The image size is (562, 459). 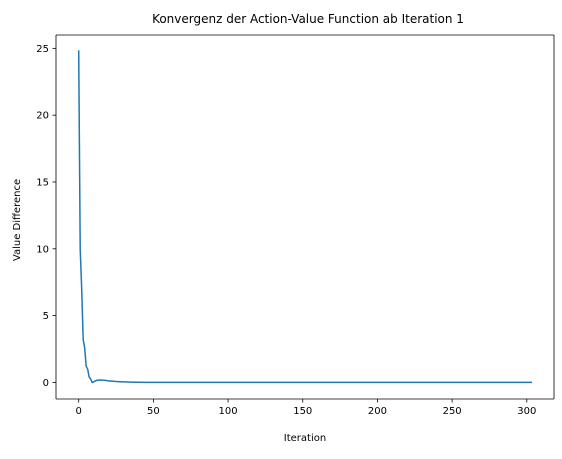 I want to click on x-tick-label: 200, so click(x=377, y=411).